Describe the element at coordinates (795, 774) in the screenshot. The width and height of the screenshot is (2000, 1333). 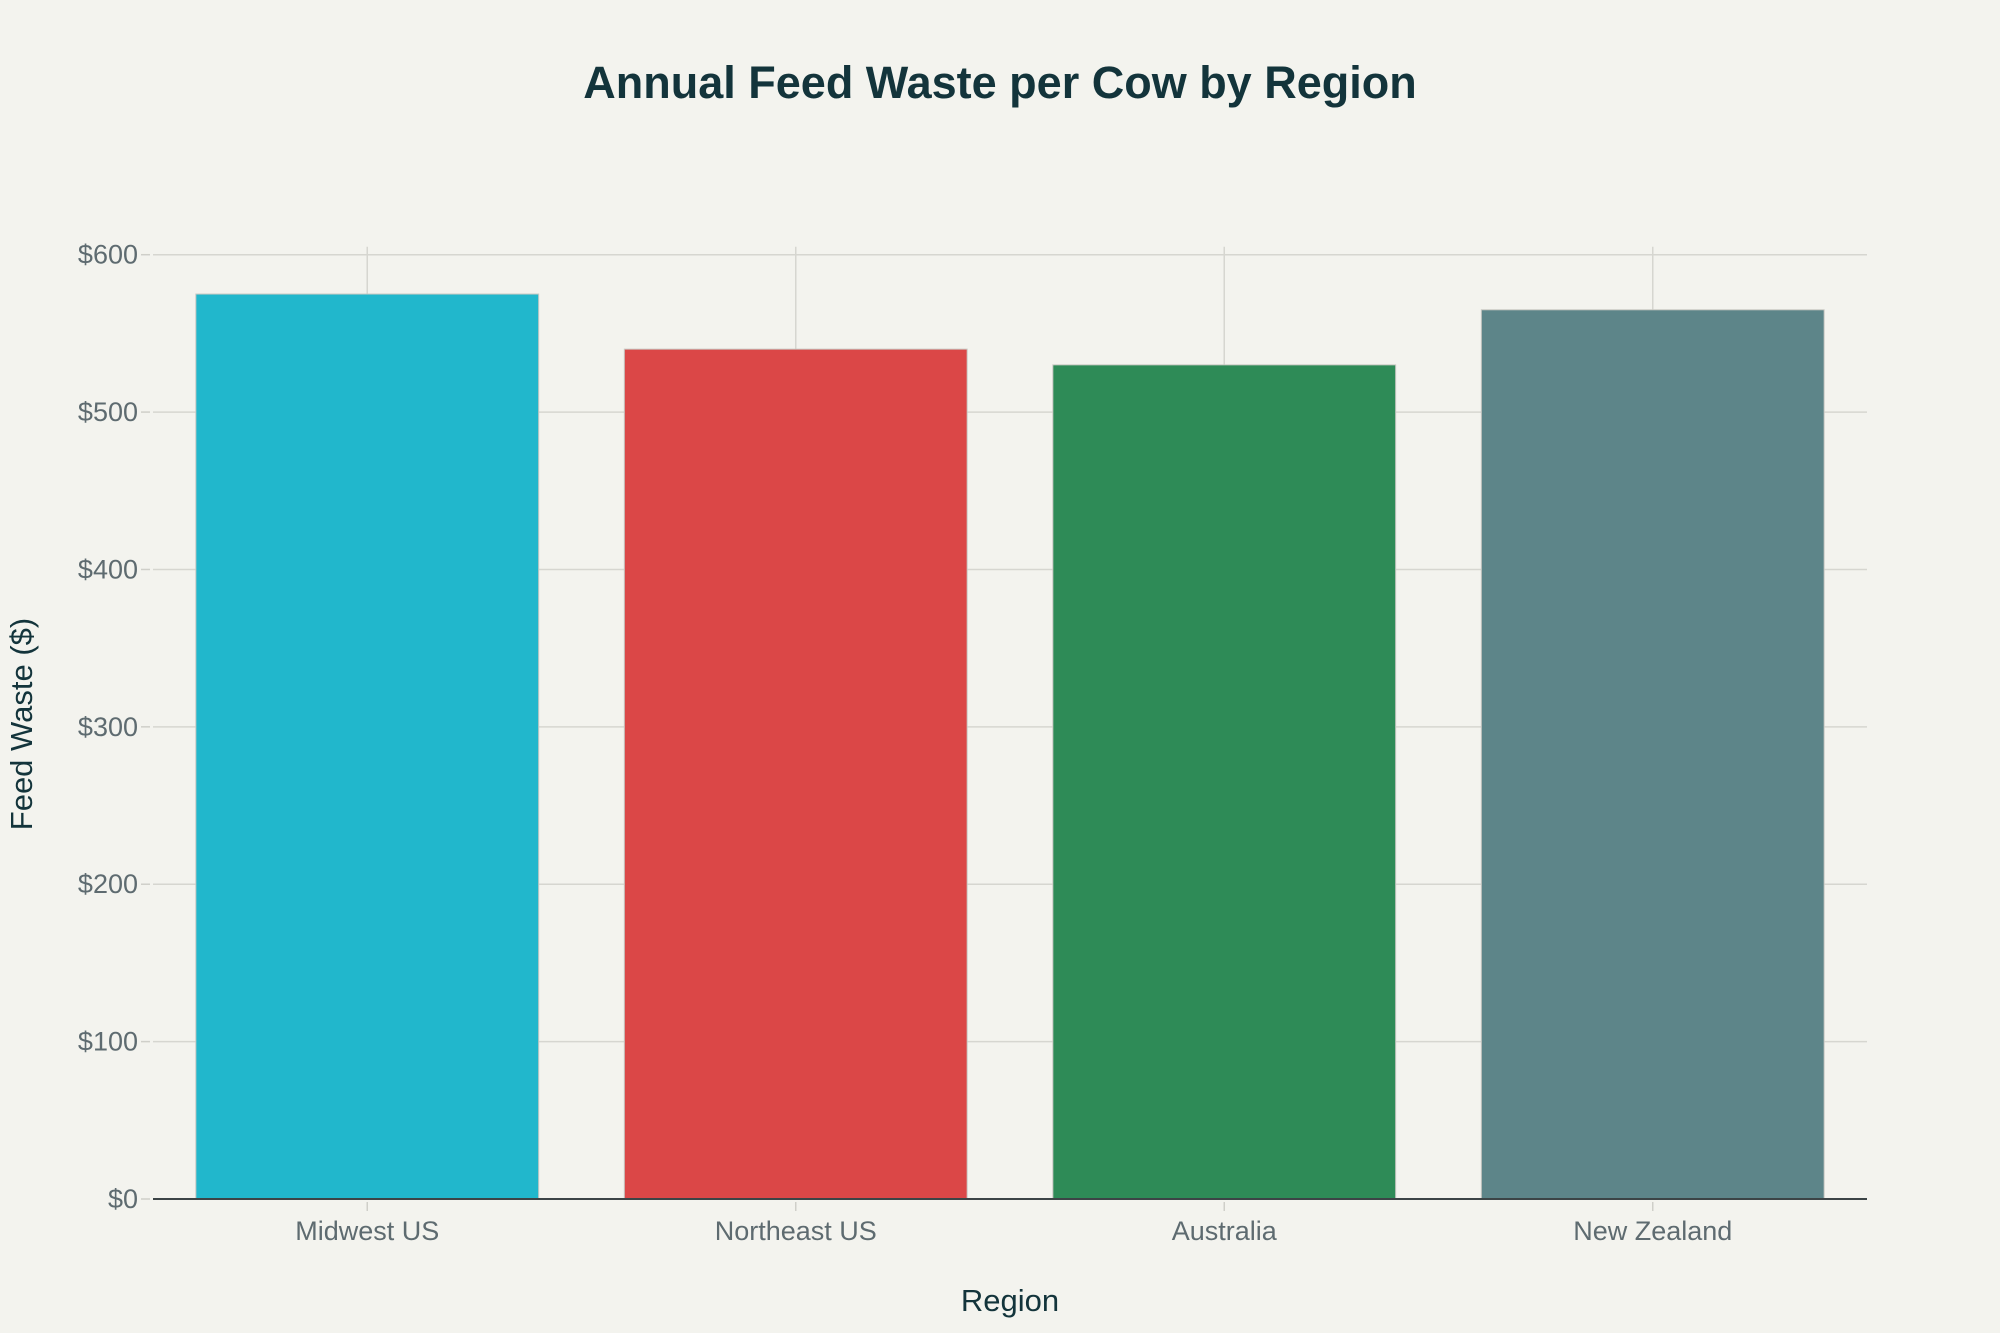
I see `bar-northeast-us` at that location.